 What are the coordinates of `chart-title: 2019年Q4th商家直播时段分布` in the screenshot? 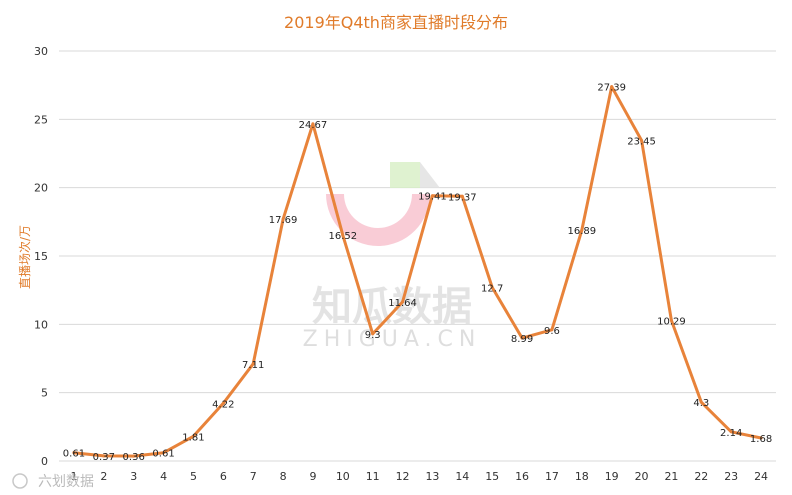 It's located at (396, 22).